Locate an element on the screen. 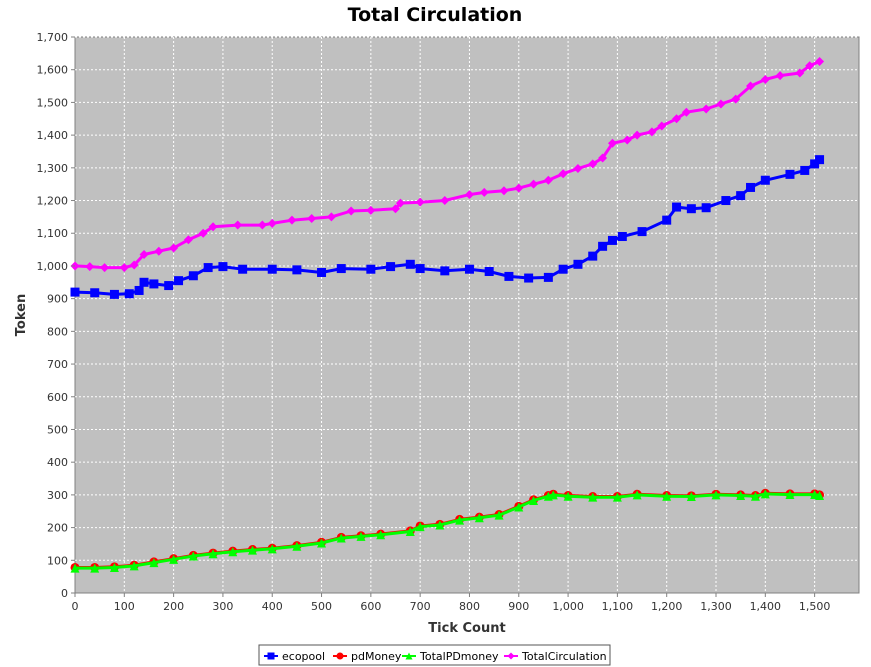 This screenshot has width=871, height=667. x-tick-label: 400 is located at coordinates (272, 606).